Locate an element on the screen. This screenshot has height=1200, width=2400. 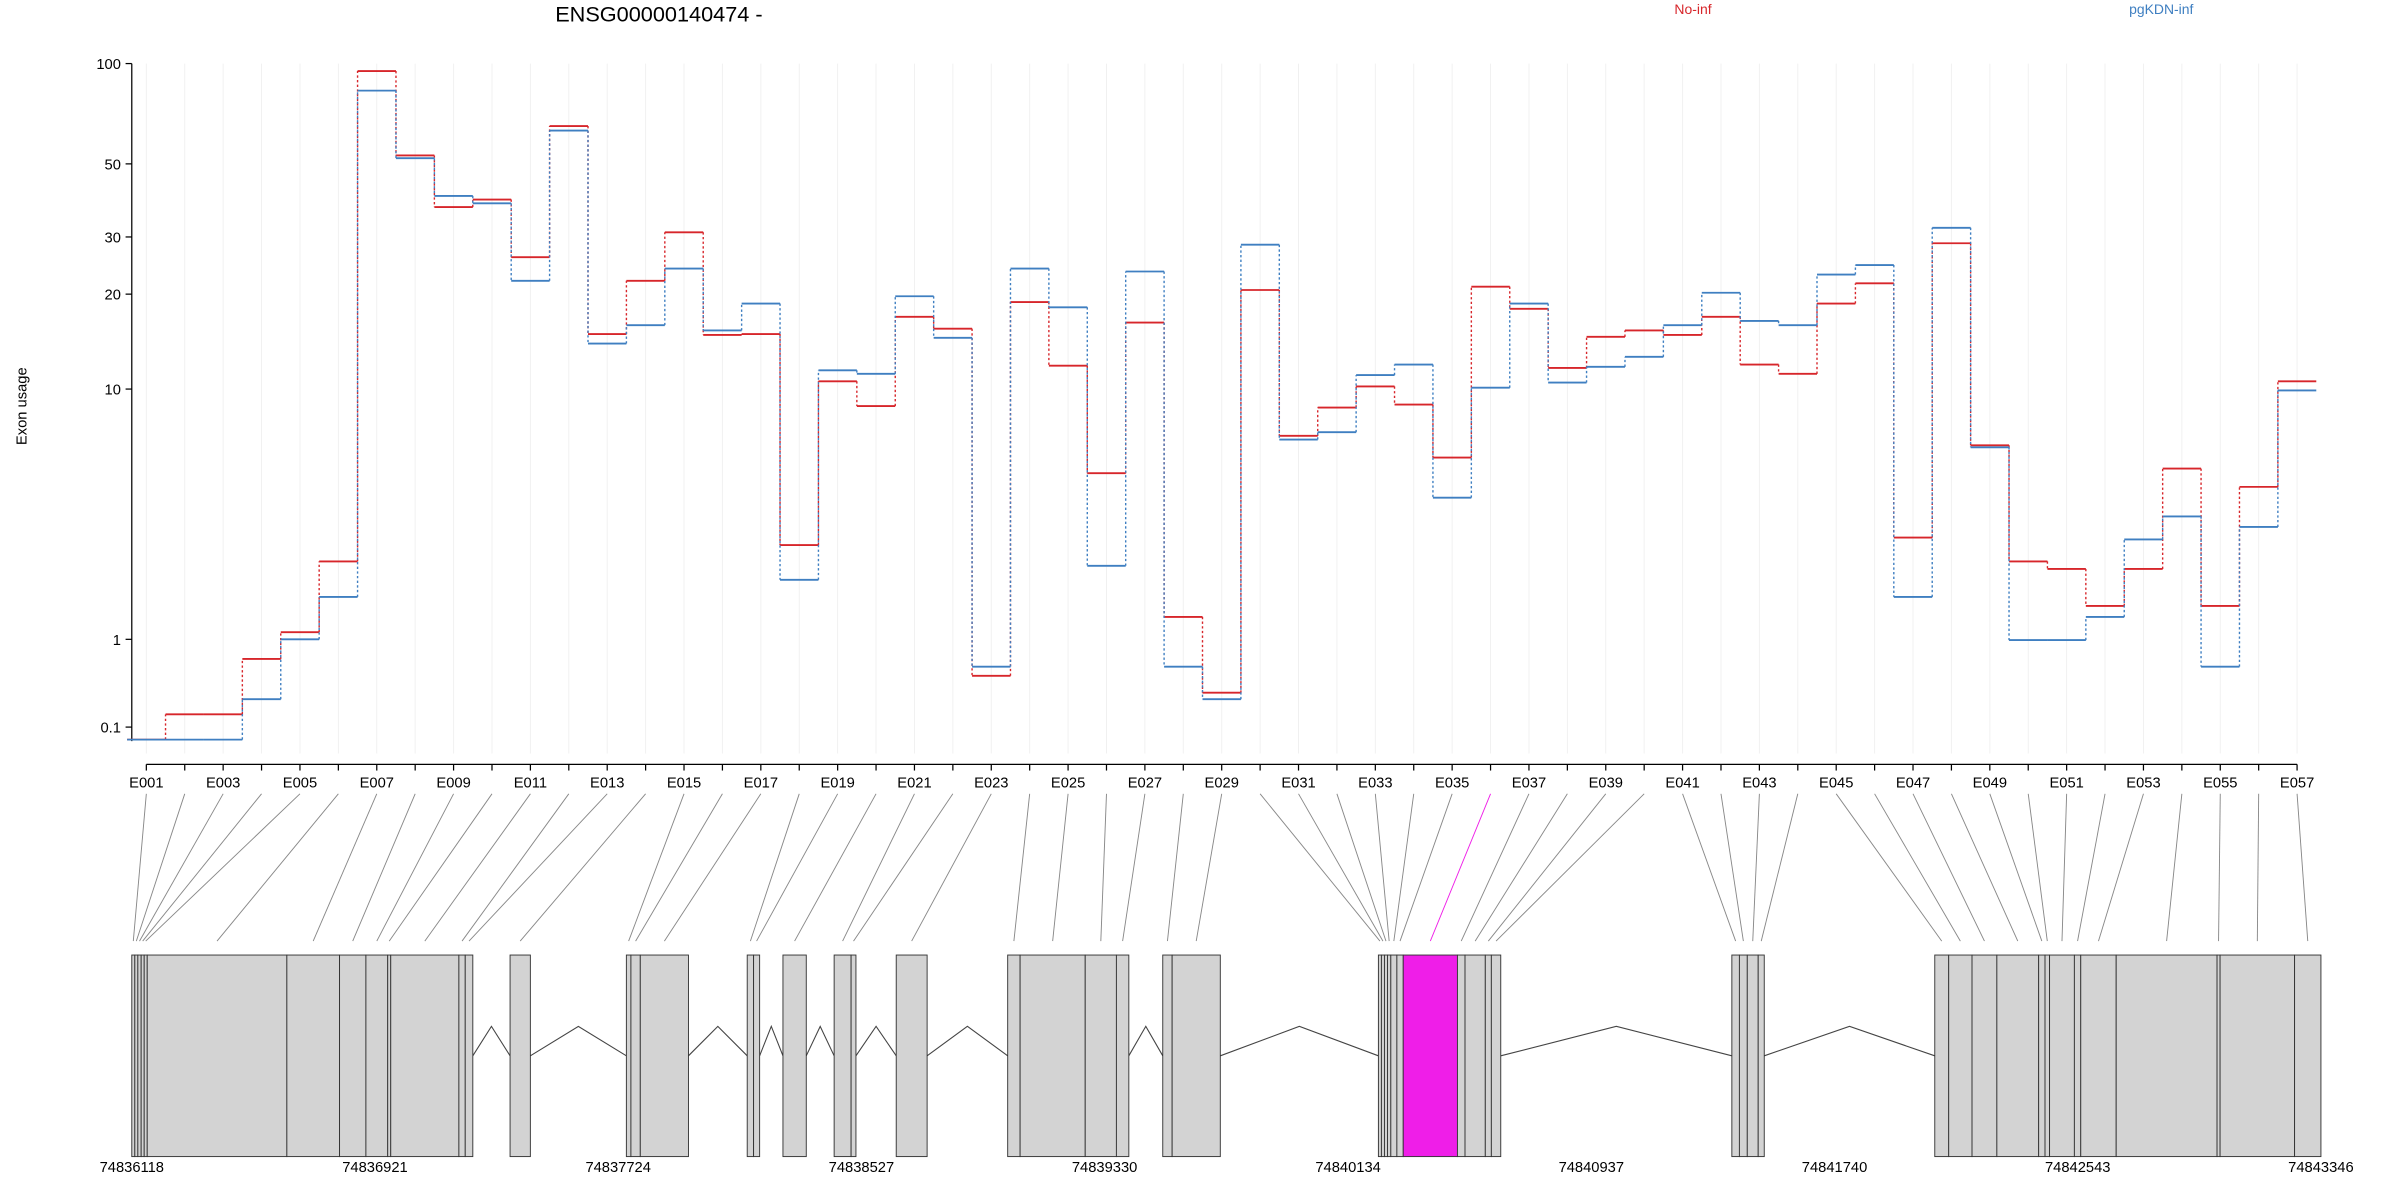
x-tick-label: E037 is located at coordinates (1529, 784).